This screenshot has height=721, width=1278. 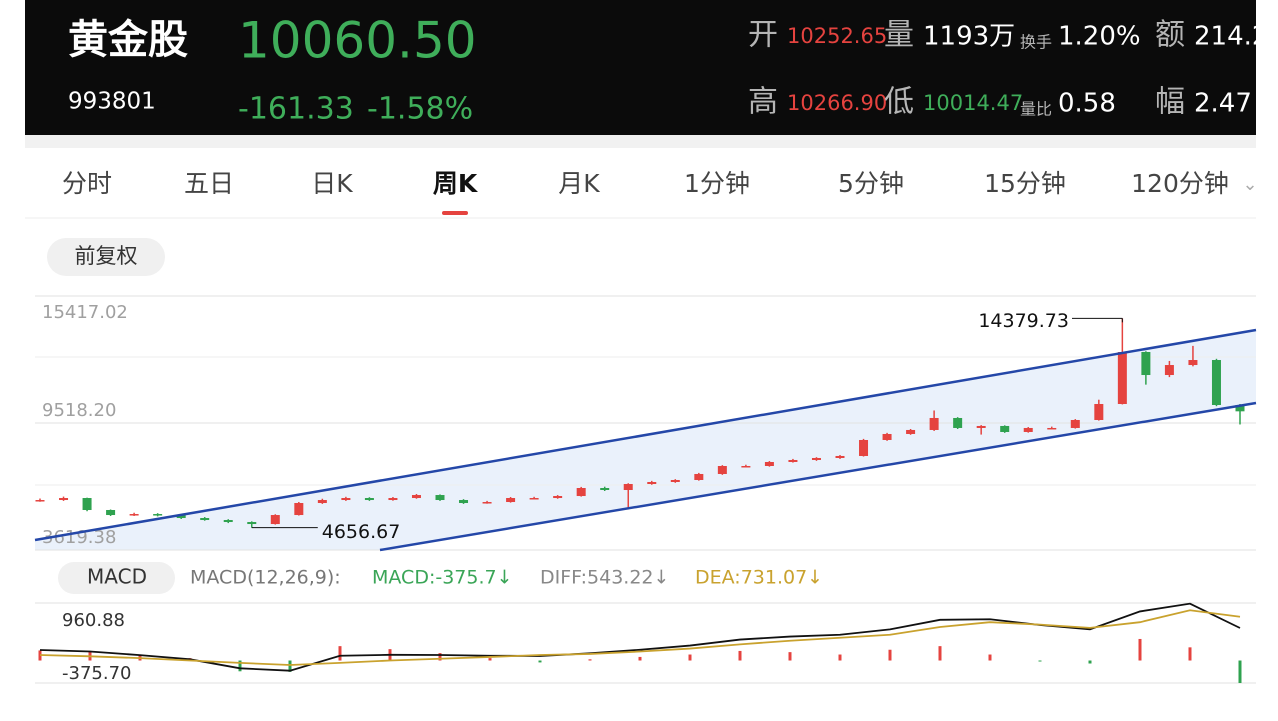 What do you see at coordinates (759, 578) in the screenshot?
I see `indicator-readout: DEA:731.07↓` at bounding box center [759, 578].